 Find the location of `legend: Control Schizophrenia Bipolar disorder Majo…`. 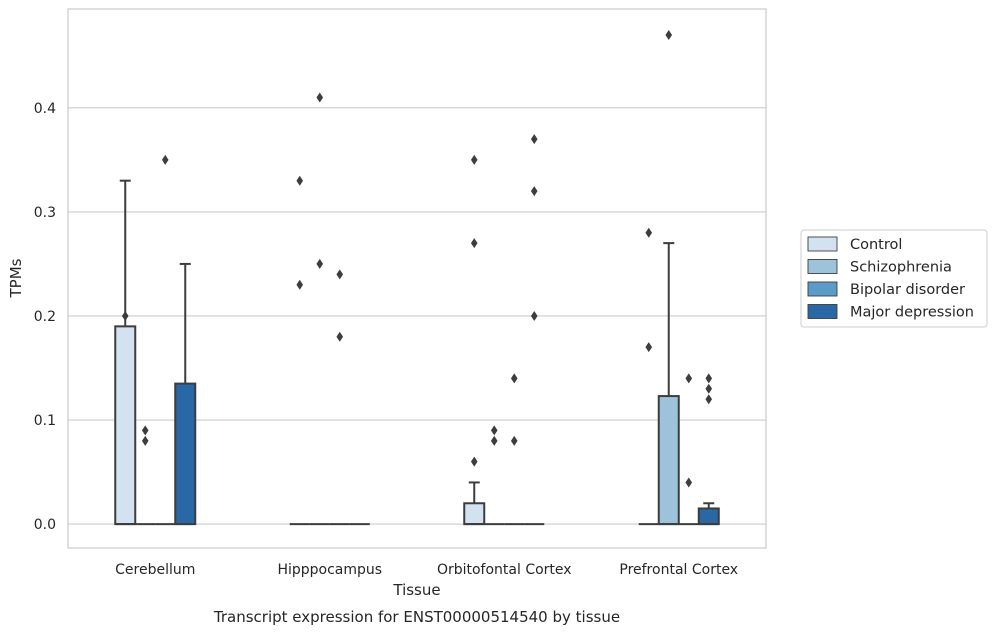

legend: Control Schizophrenia Bipolar disorder Majo… is located at coordinates (894, 278).